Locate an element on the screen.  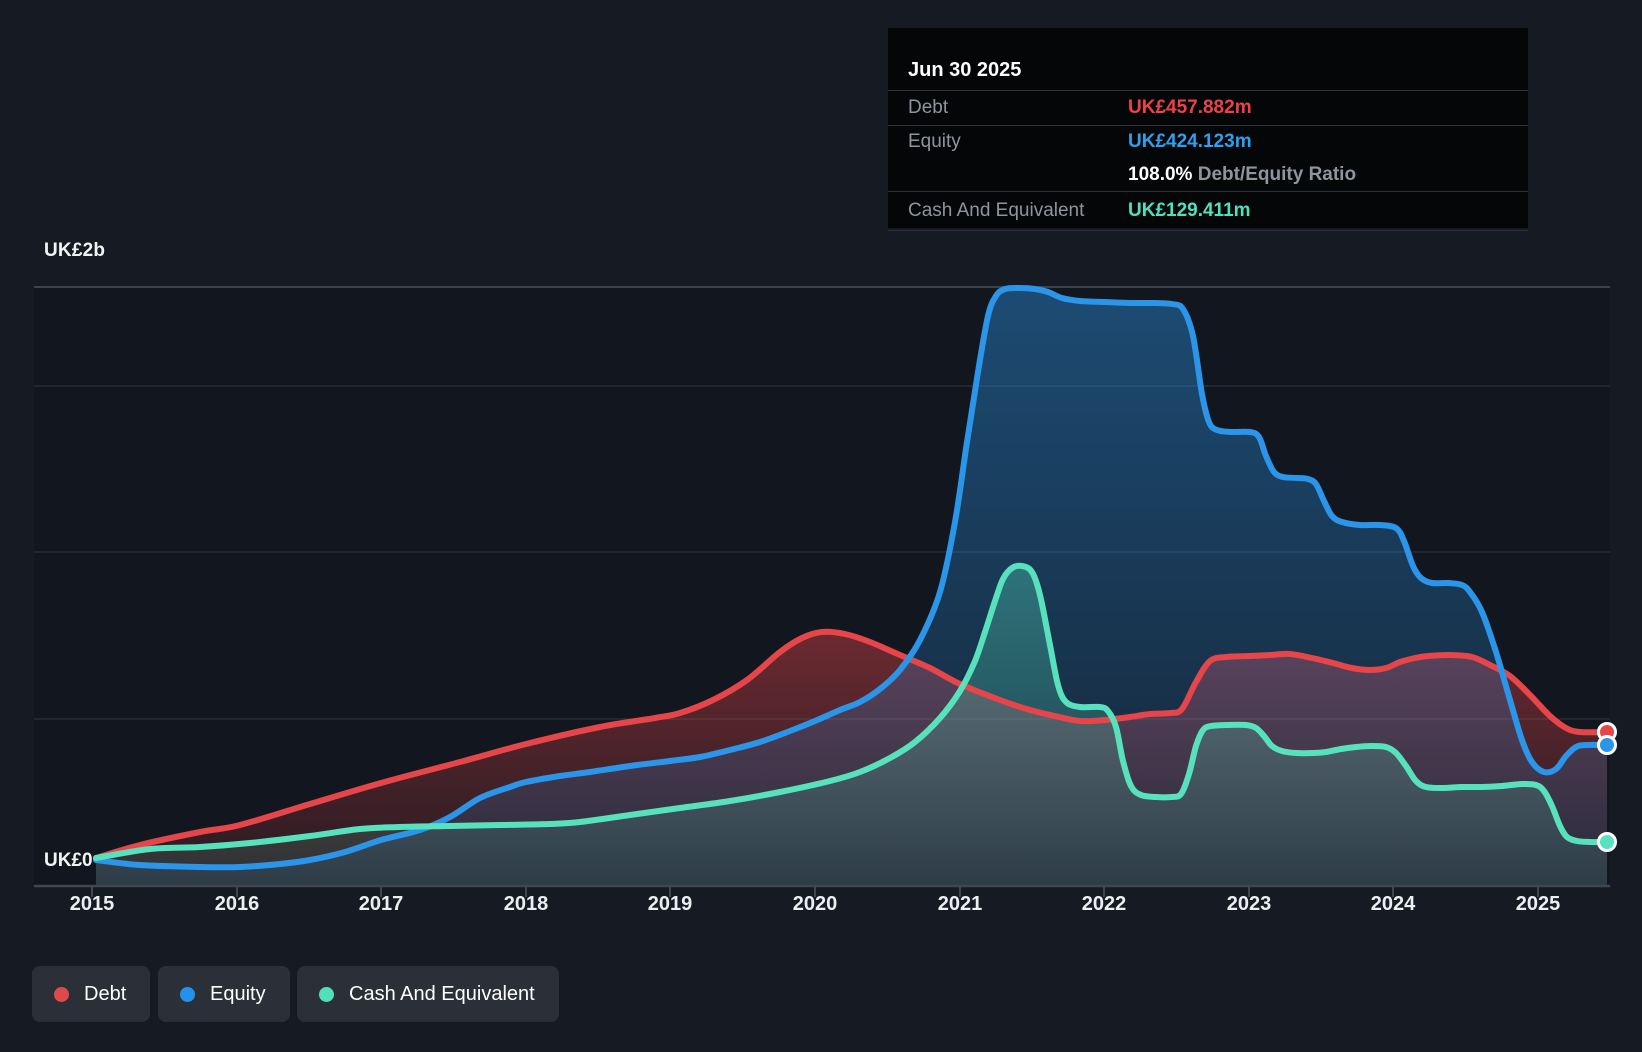
tooltip-debt-label: Debt is located at coordinates (928, 107).